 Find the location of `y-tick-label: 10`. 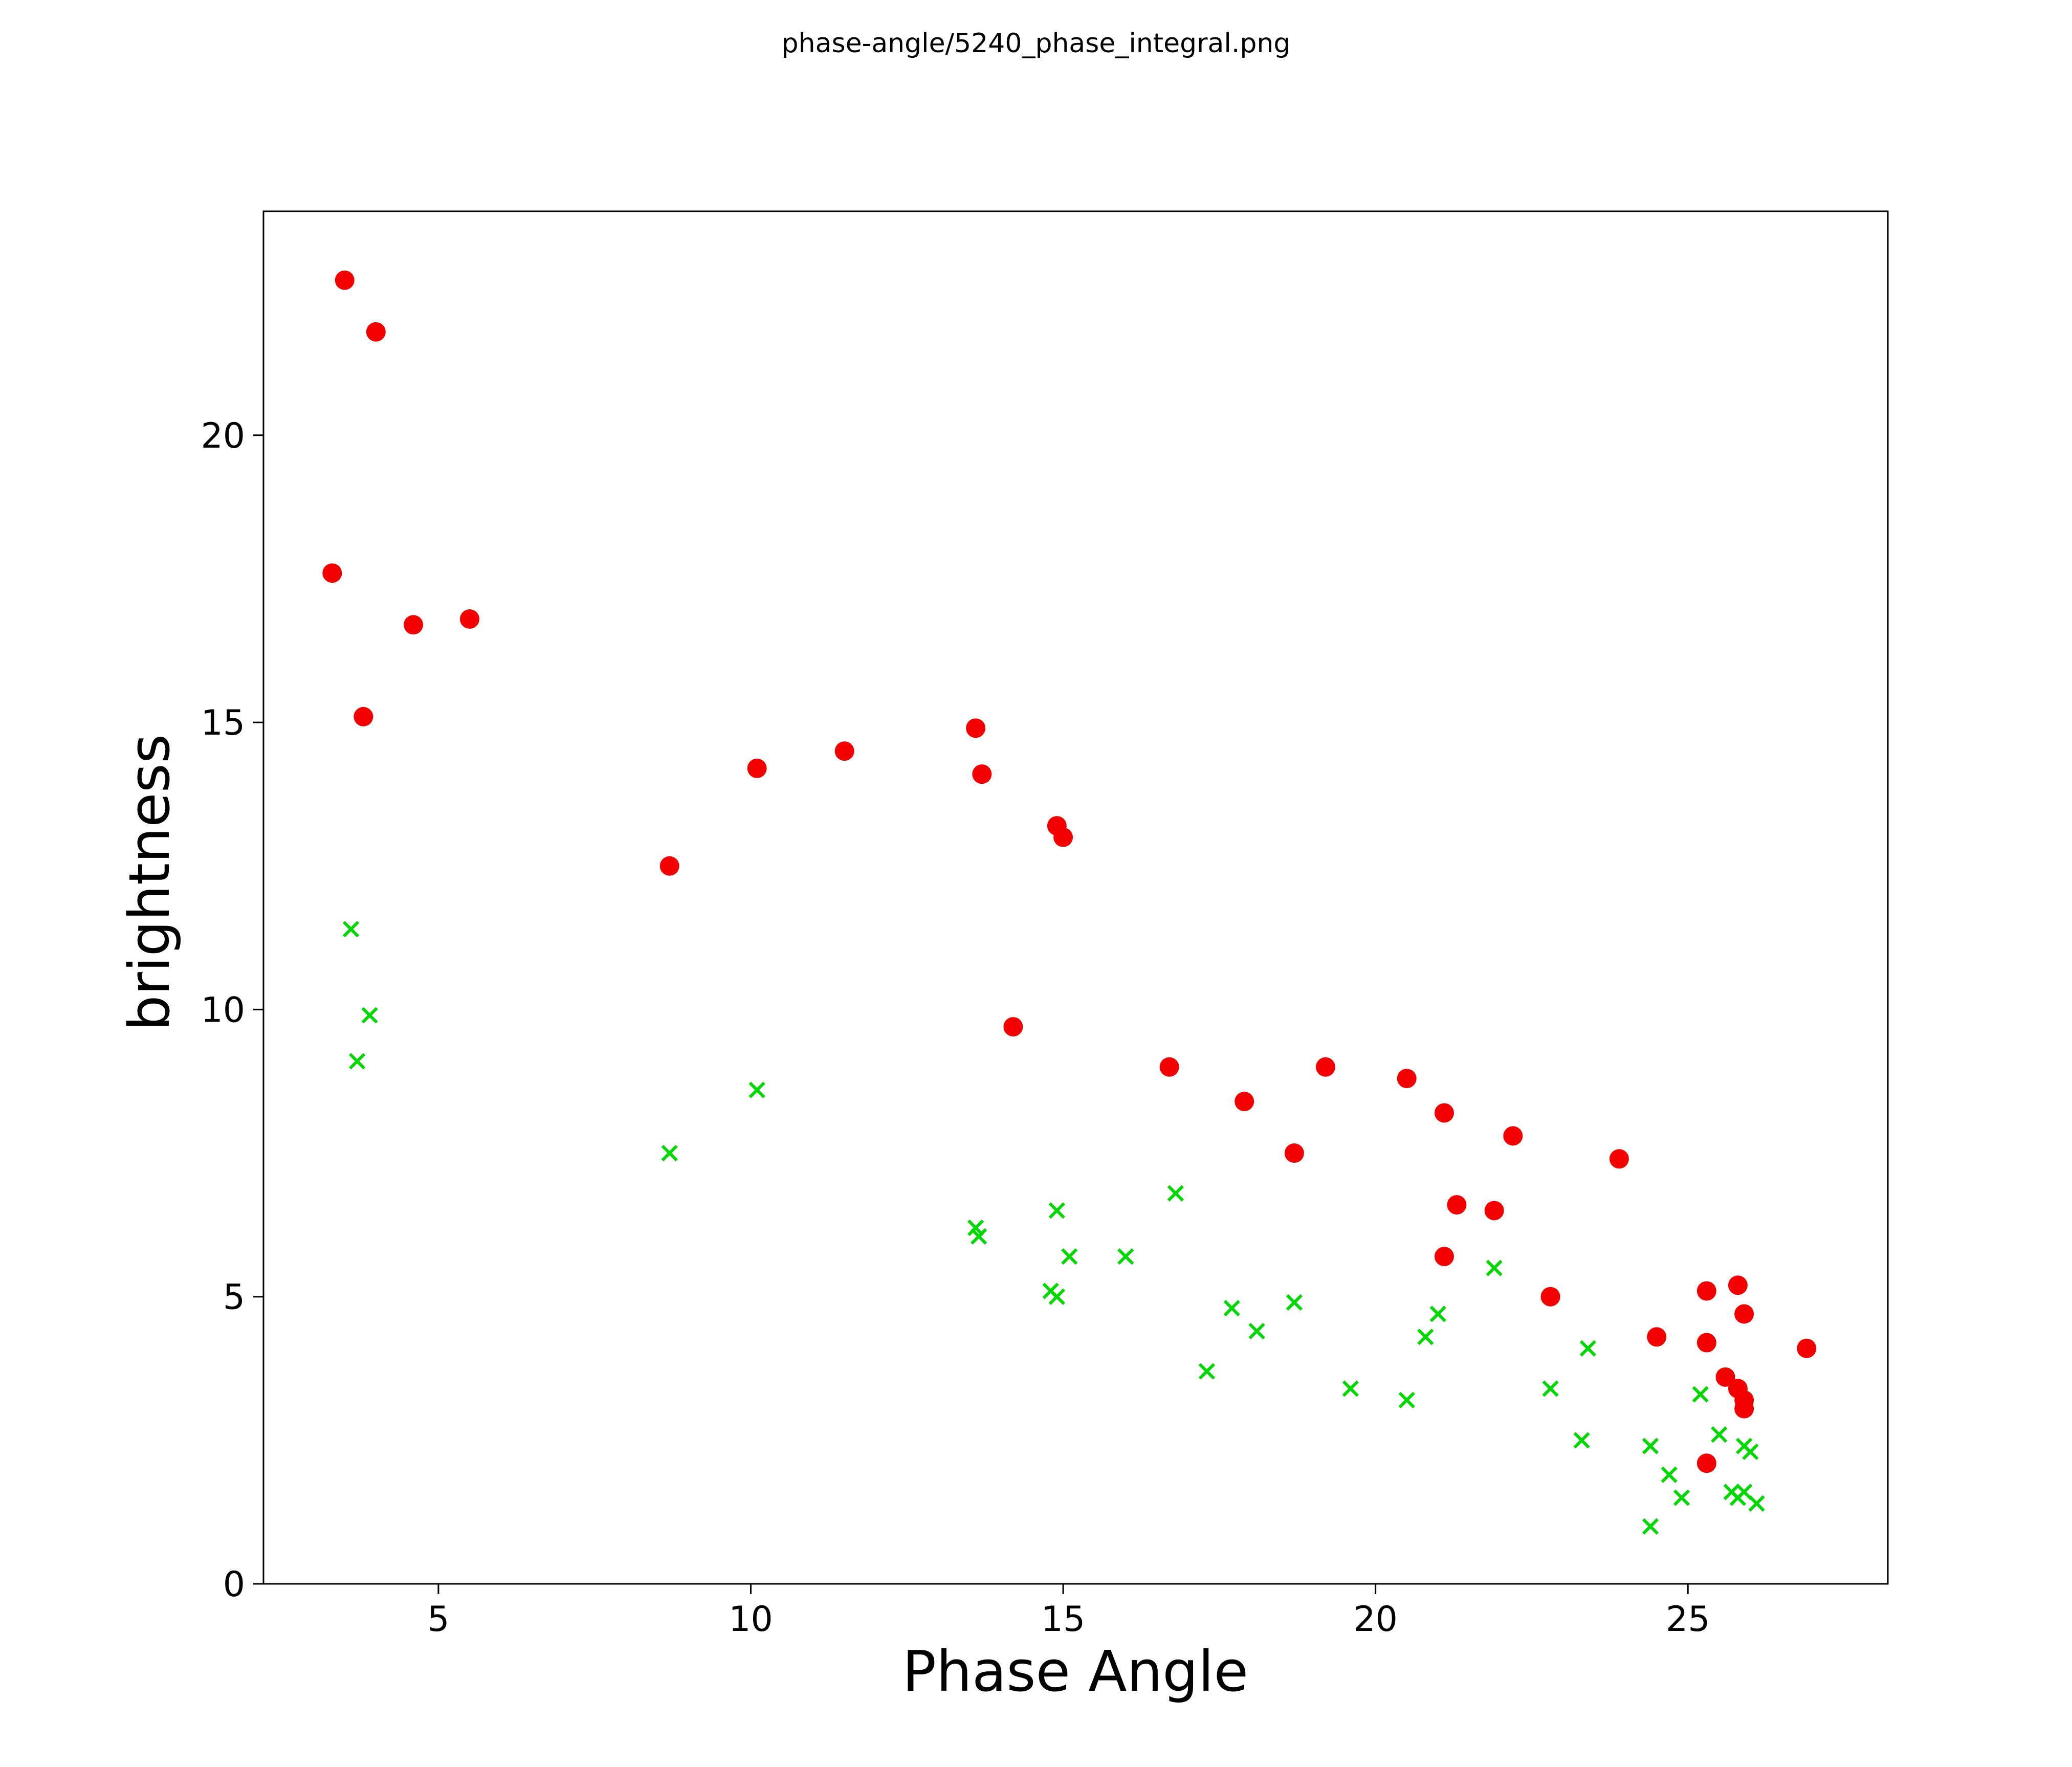

y-tick-label: 10 is located at coordinates (223, 1010).